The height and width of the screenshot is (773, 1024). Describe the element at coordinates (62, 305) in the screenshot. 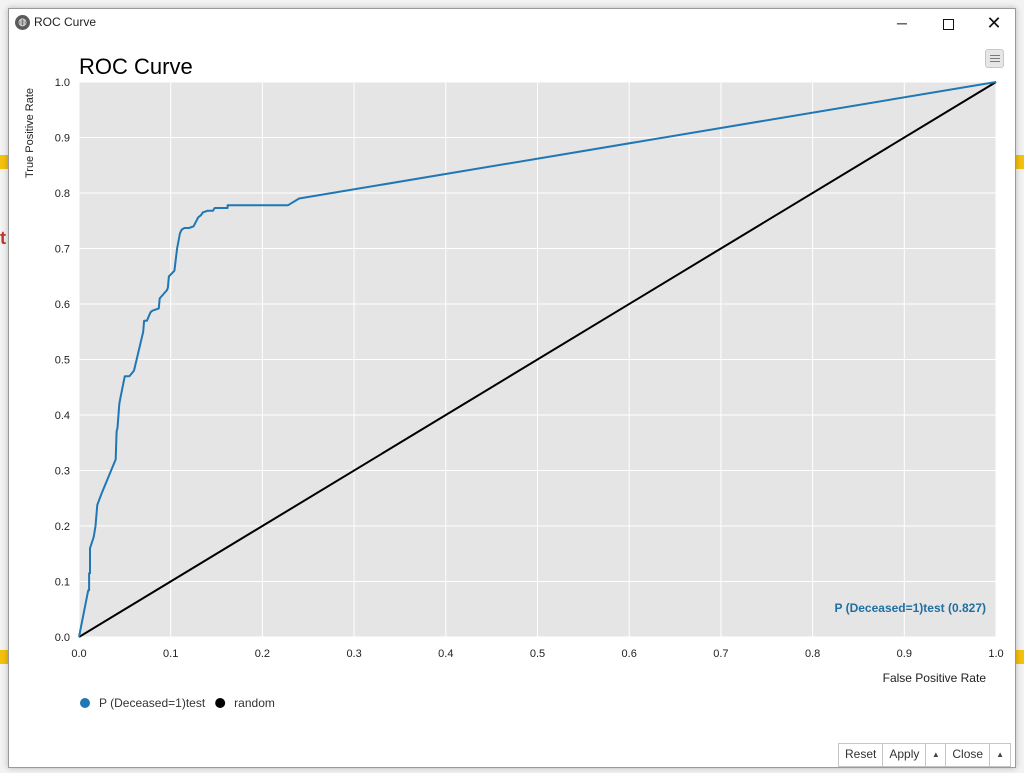

I see `y-tick-label: 0.6` at that location.